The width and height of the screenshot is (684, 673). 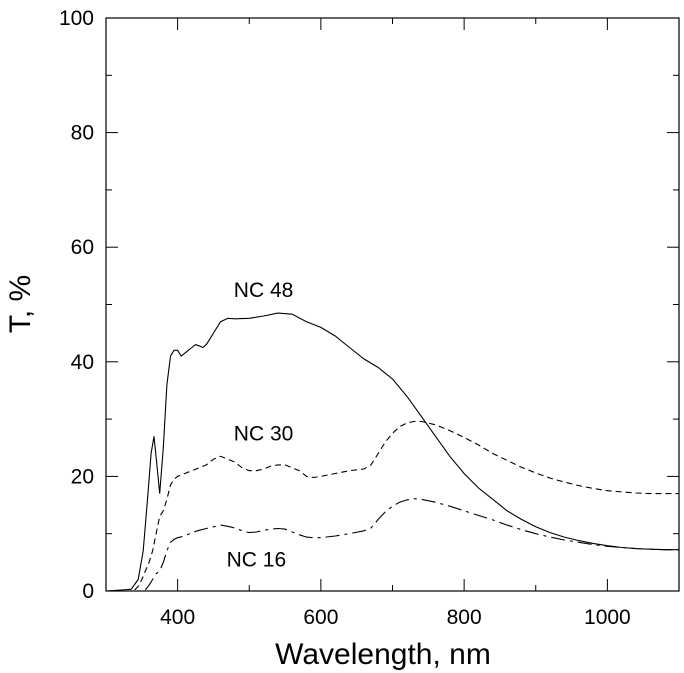 I want to click on y-axis-title: T, %, so click(x=20, y=304).